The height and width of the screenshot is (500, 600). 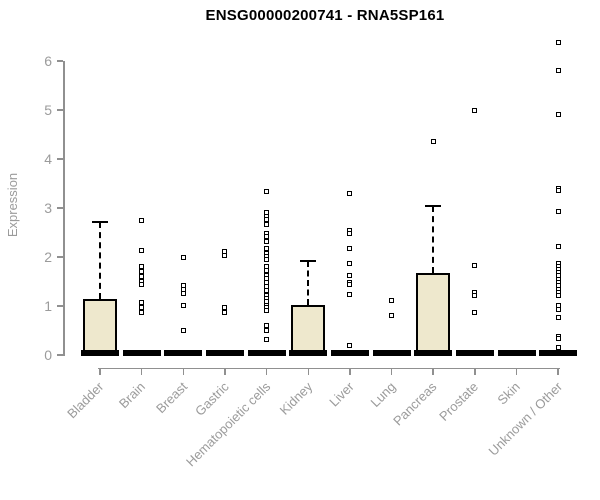 I want to click on y-tick-label: 2, so click(x=48, y=257).